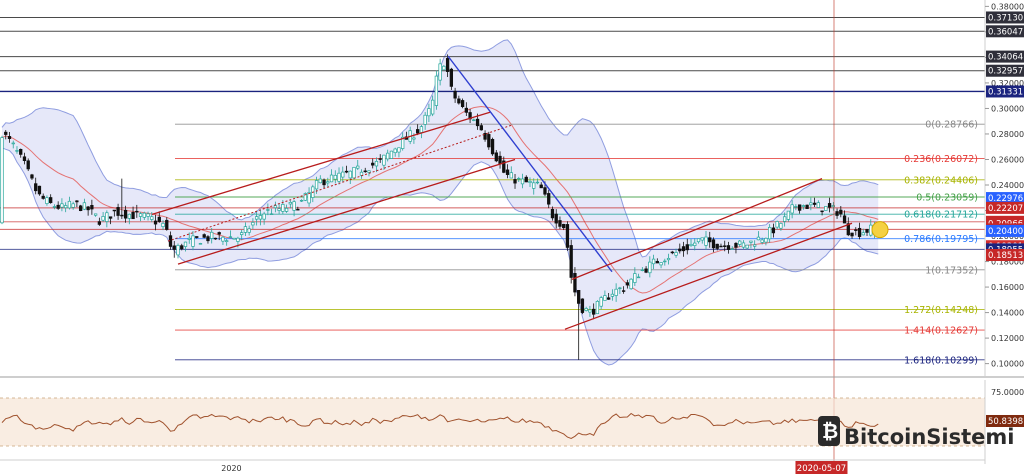 The height and width of the screenshot is (475, 1024). I want to click on fib-level-label: 0.618(0.21712), so click(941, 215).